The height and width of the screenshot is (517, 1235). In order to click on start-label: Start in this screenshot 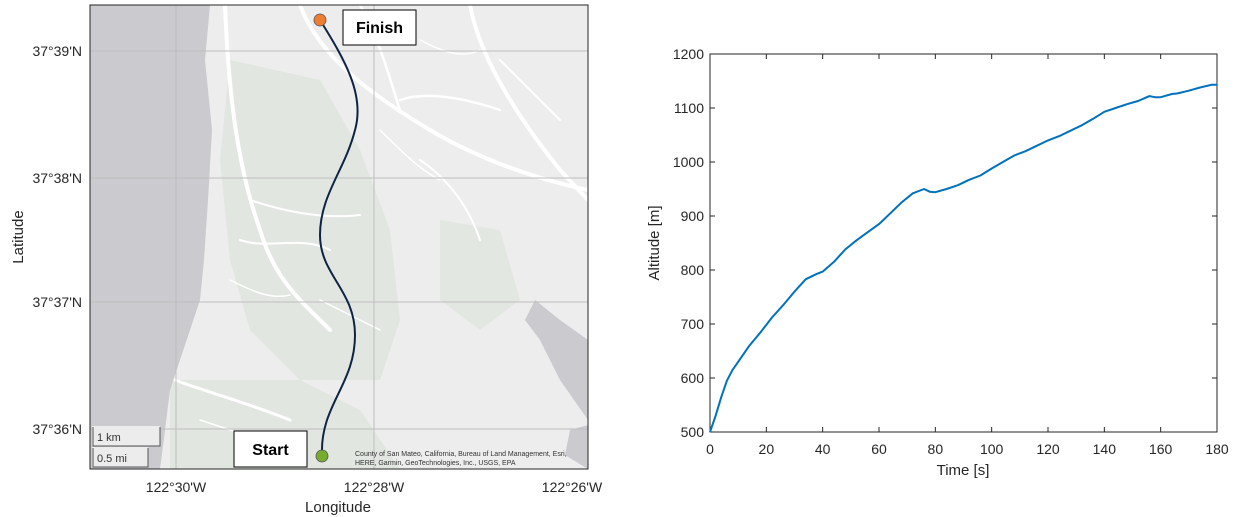, I will do `click(270, 450)`.